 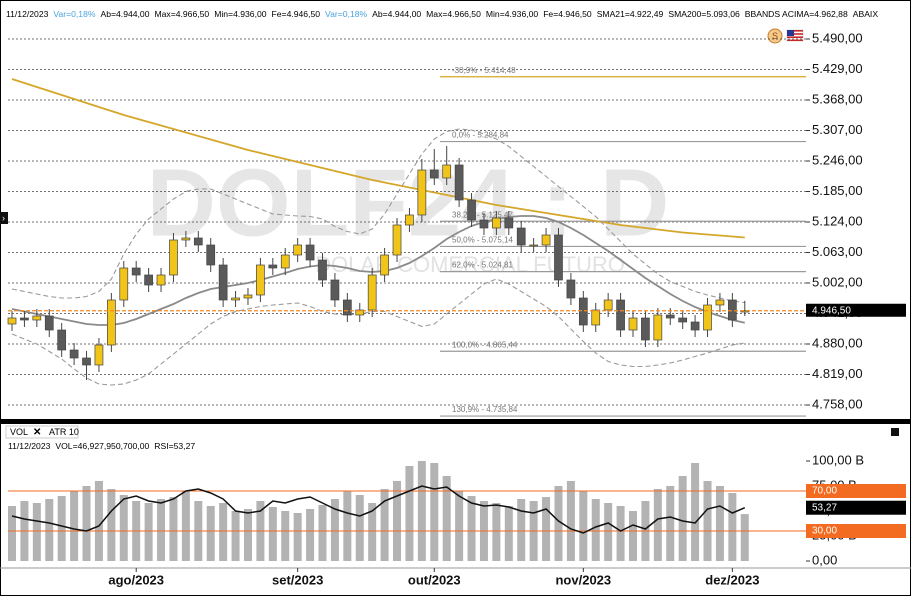 I want to click on rsi-level-label: 30,00, so click(x=824, y=531).